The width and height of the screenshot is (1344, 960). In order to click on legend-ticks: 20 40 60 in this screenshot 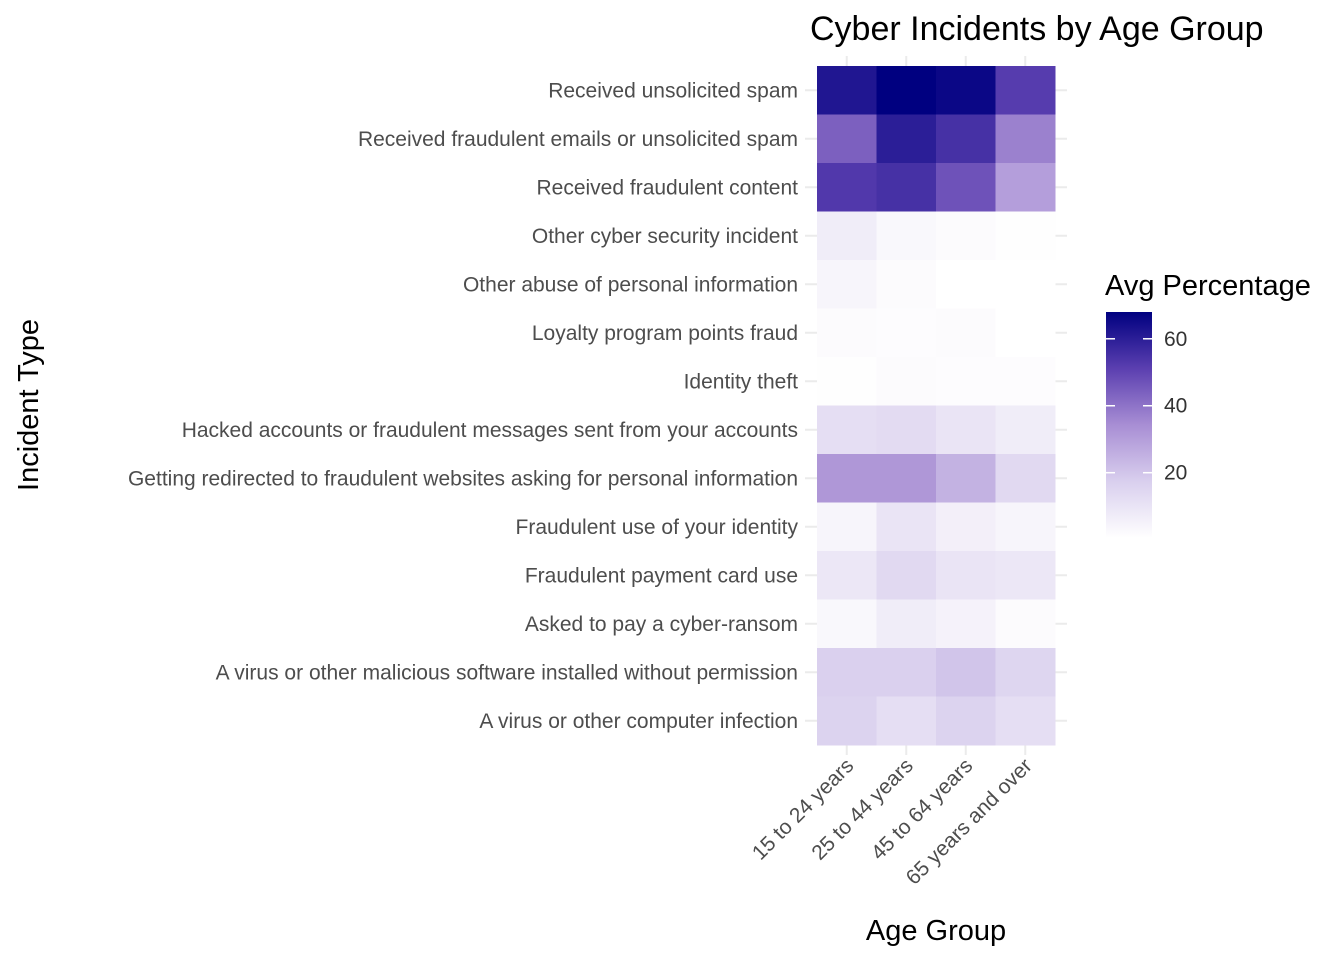, I will do `click(1146, 406)`.